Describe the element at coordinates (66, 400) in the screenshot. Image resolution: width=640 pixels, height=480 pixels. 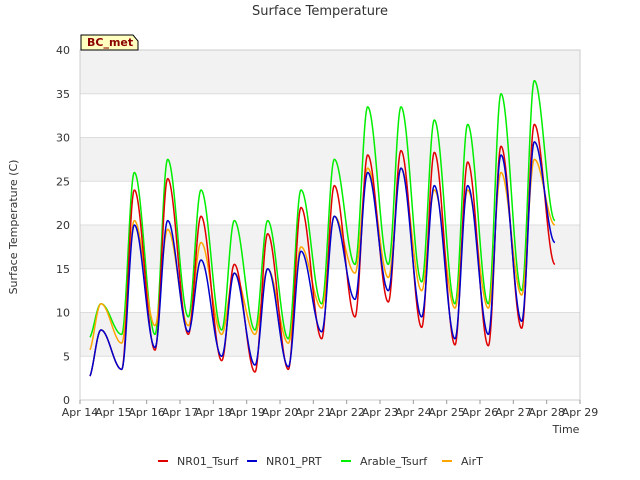
I see `y-tick-label: 0` at that location.